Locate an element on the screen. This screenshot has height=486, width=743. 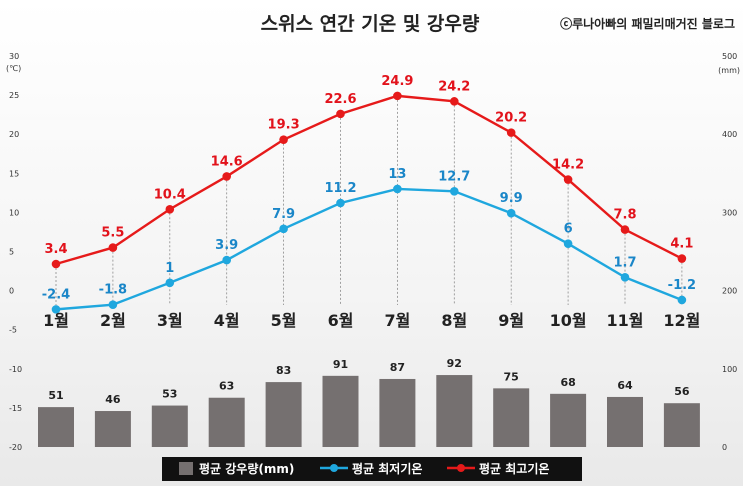
legend-box is located at coordinates (372, 469).